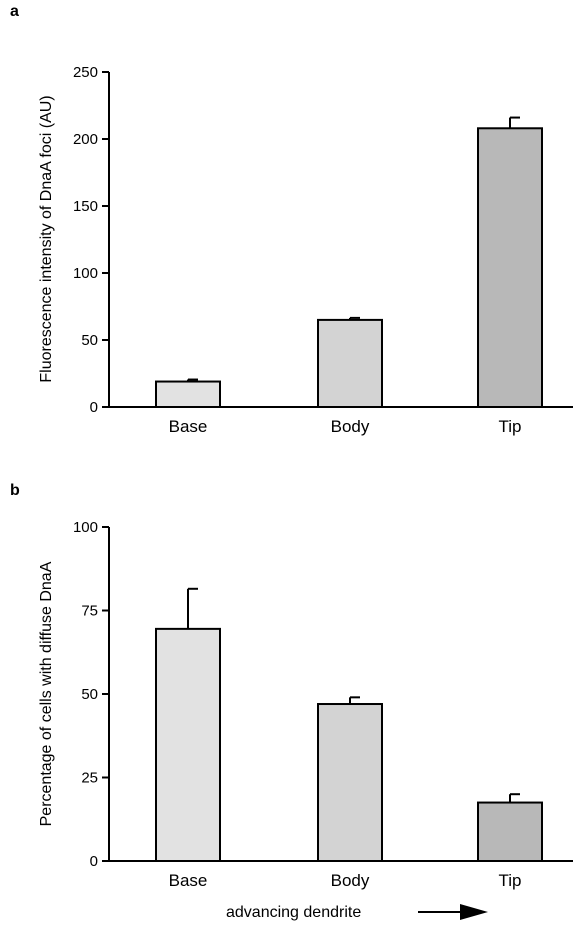  Describe the element at coordinates (350, 426) in the screenshot. I see `category-label-a-body: Body` at that location.